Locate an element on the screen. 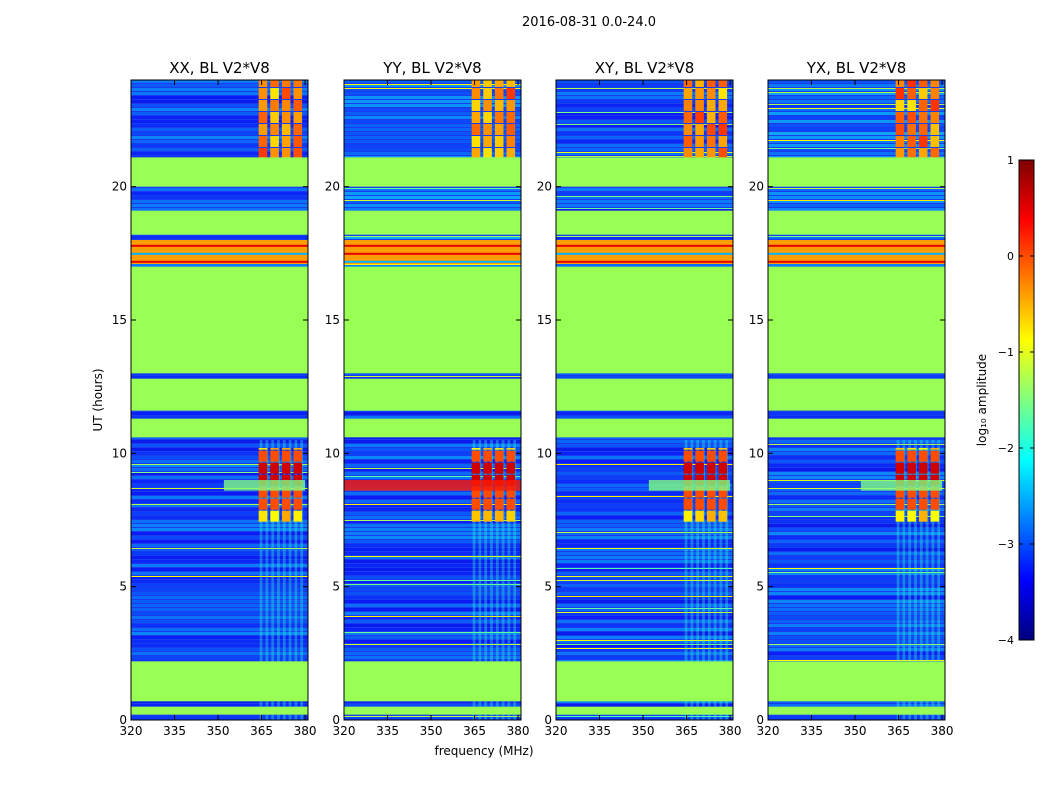 This screenshot has width=1050, height=804. x-tick-label: 365 is located at coordinates (686, 731).